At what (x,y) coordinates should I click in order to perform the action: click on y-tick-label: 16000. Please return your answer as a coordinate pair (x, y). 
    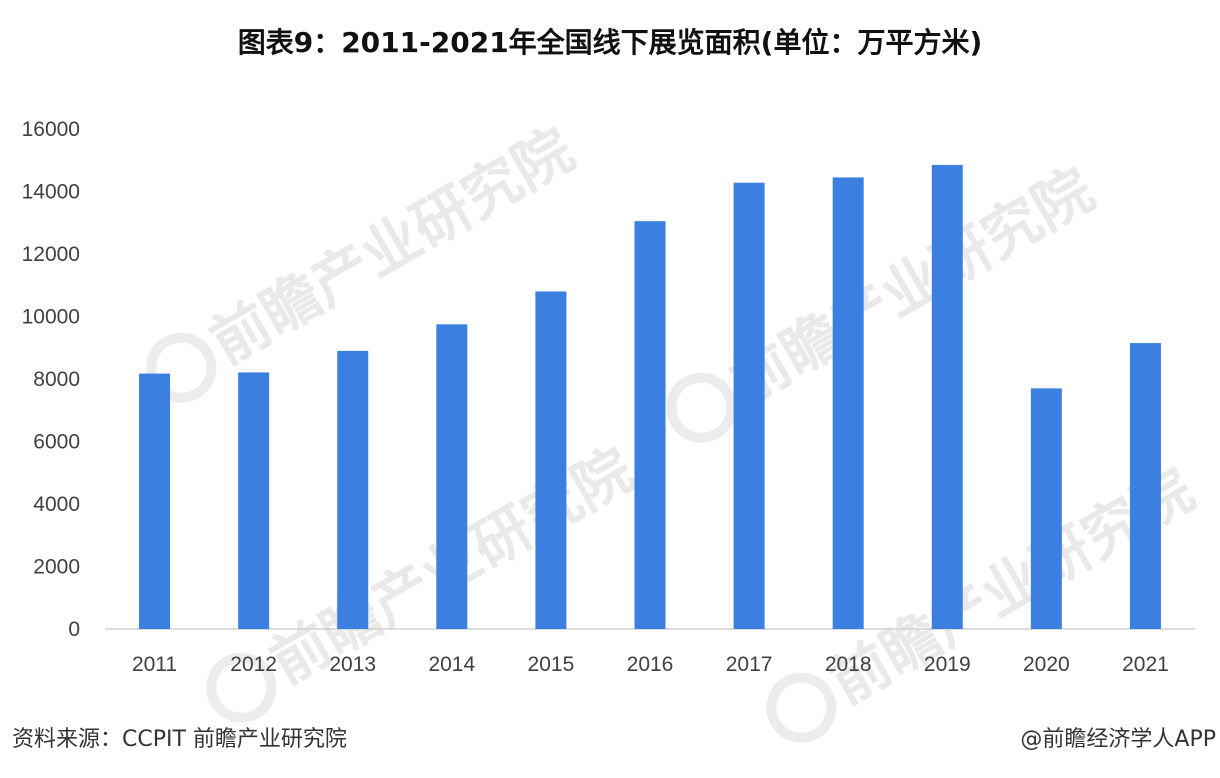
    Looking at the image, I should click on (51, 129).